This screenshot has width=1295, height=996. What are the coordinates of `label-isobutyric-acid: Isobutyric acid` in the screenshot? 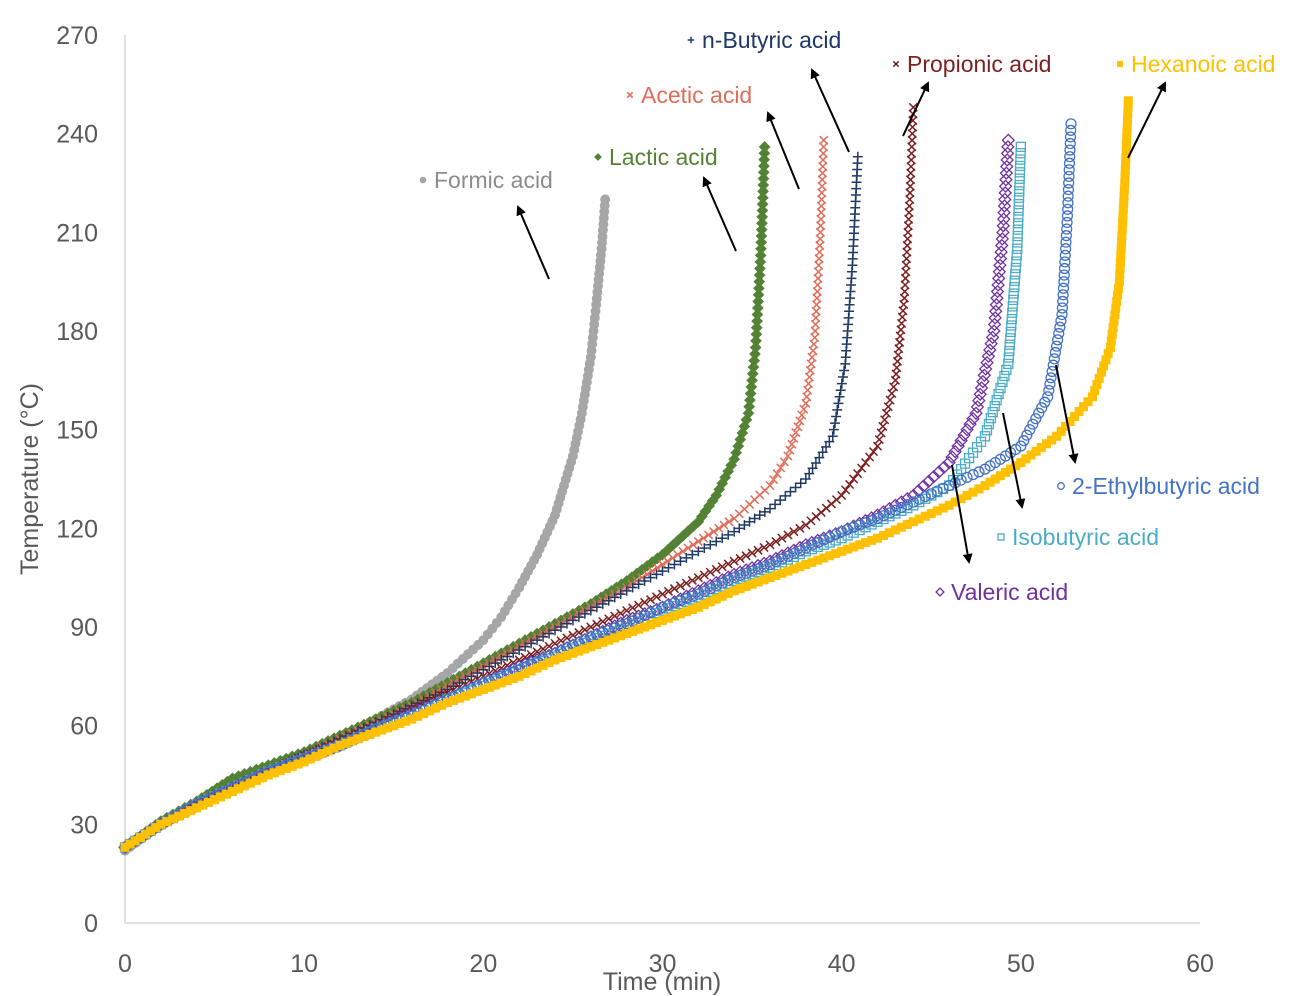 It's located at (1078, 537).